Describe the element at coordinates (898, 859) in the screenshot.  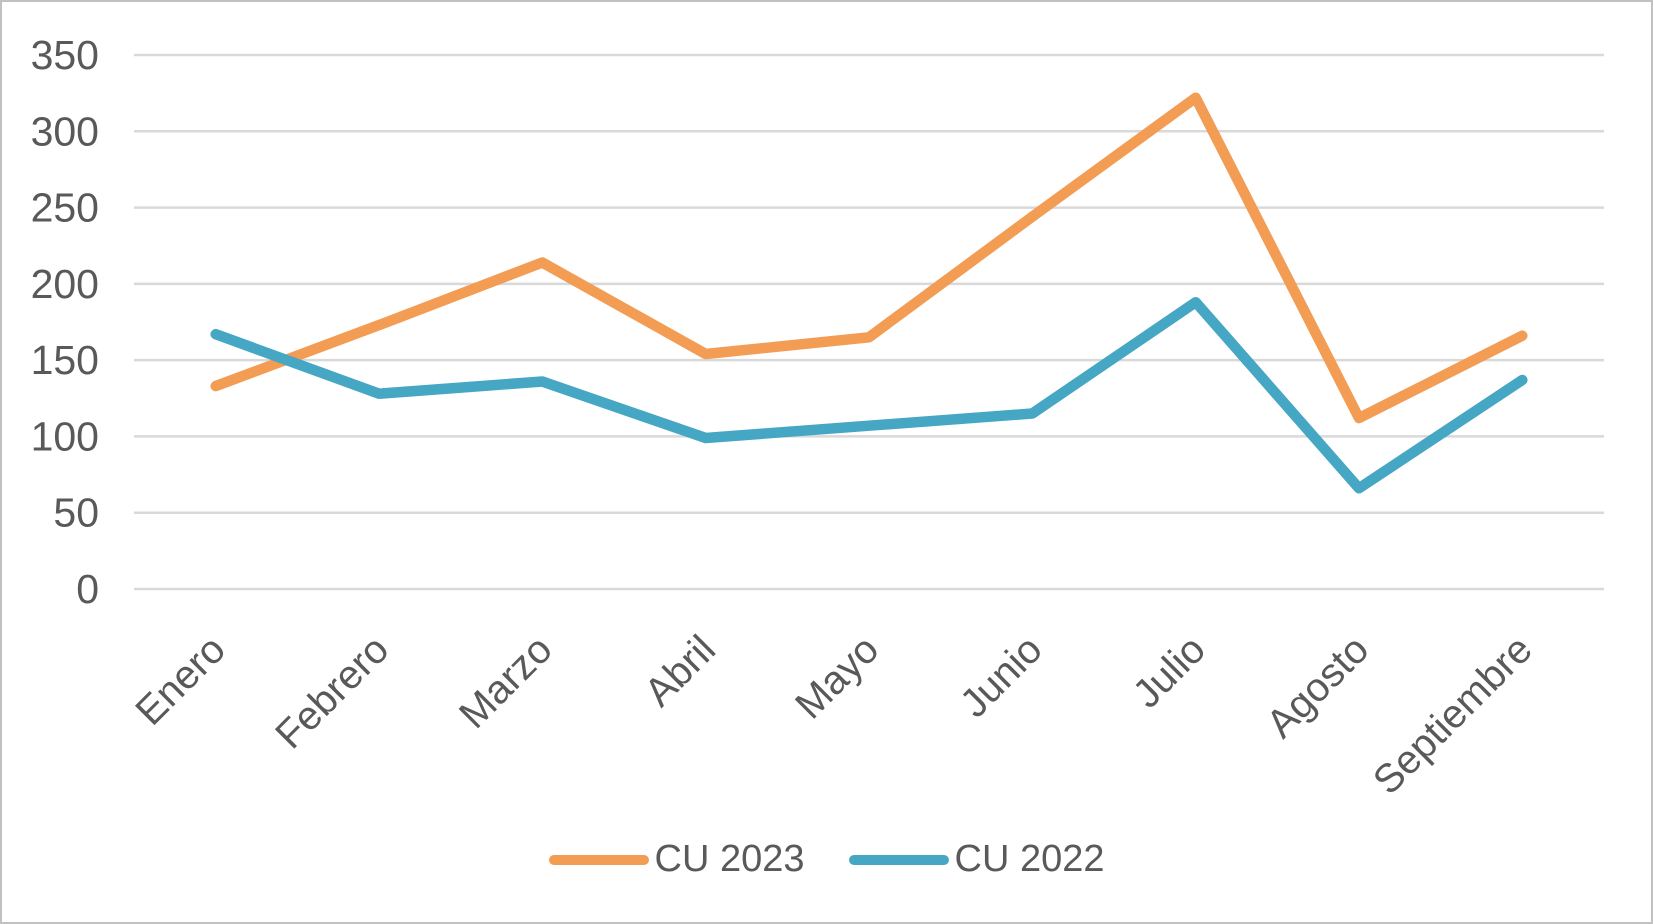
I see `legend-swatch-cu-2022` at that location.